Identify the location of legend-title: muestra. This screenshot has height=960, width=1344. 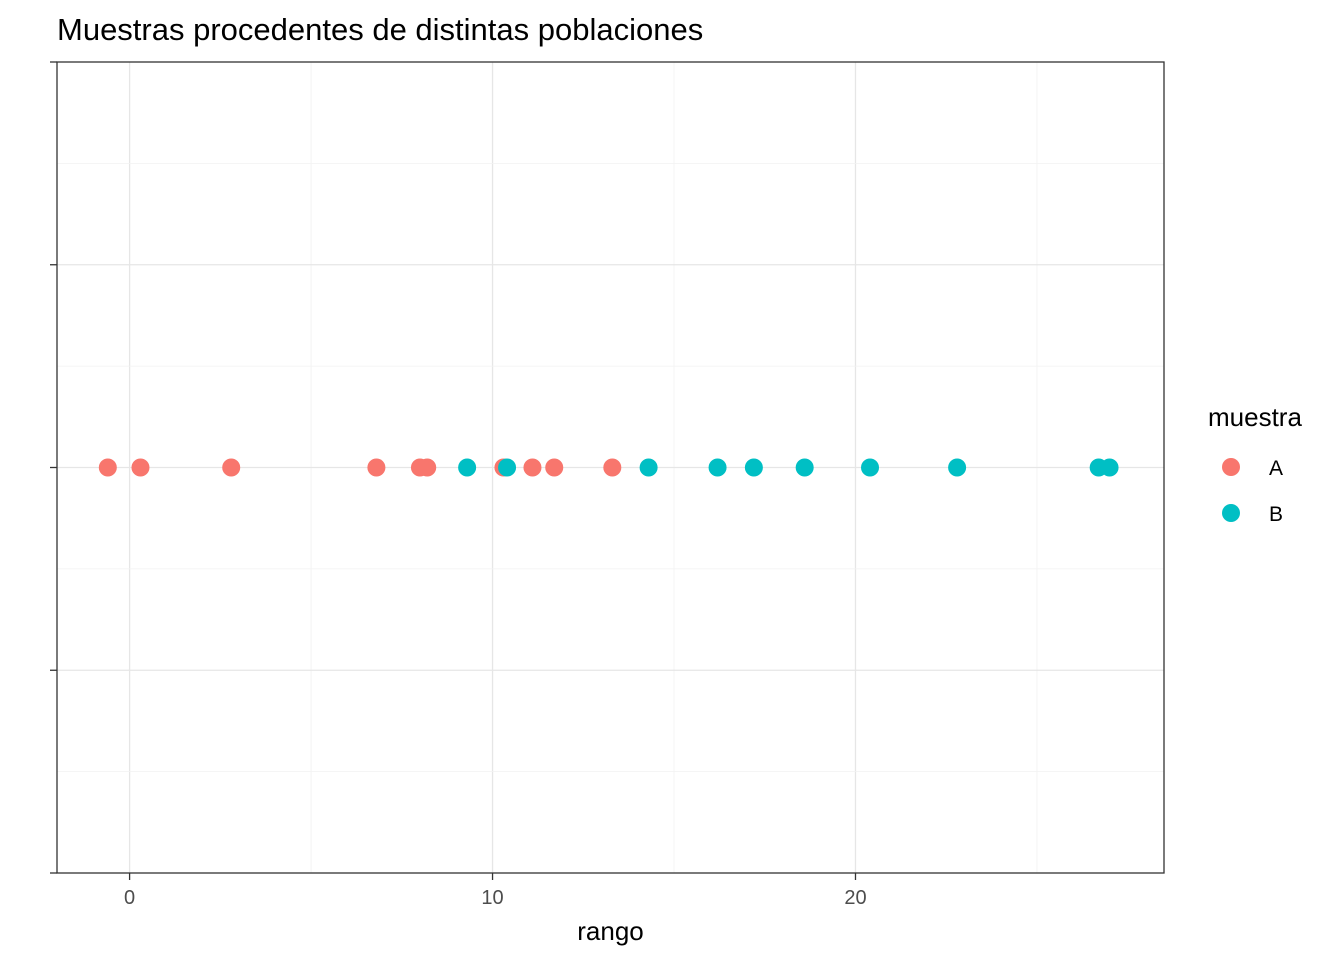
(1255, 417).